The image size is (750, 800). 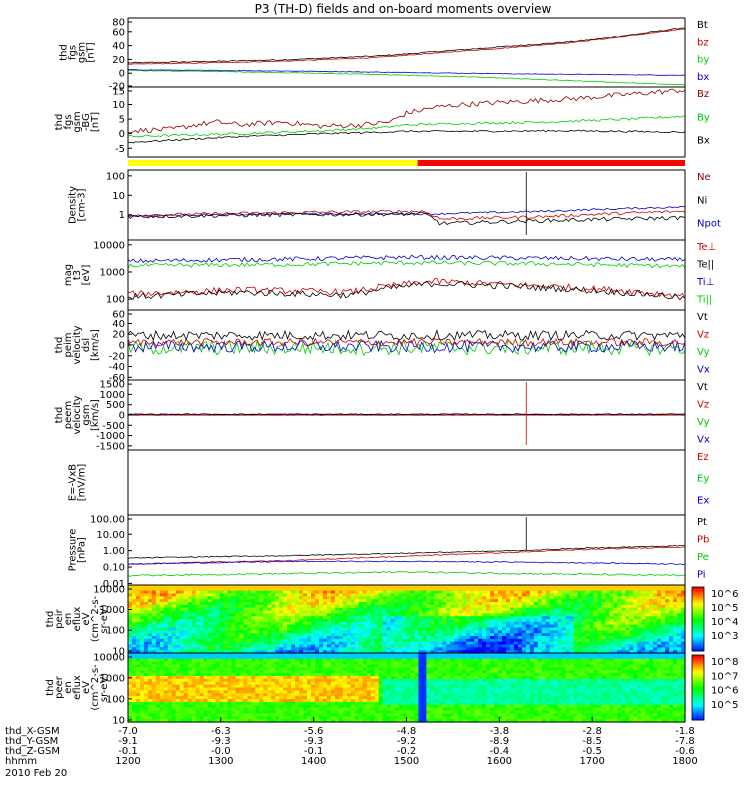 What do you see at coordinates (724, 608) in the screenshot?
I see `colorbar-label: 10^5` at bounding box center [724, 608].